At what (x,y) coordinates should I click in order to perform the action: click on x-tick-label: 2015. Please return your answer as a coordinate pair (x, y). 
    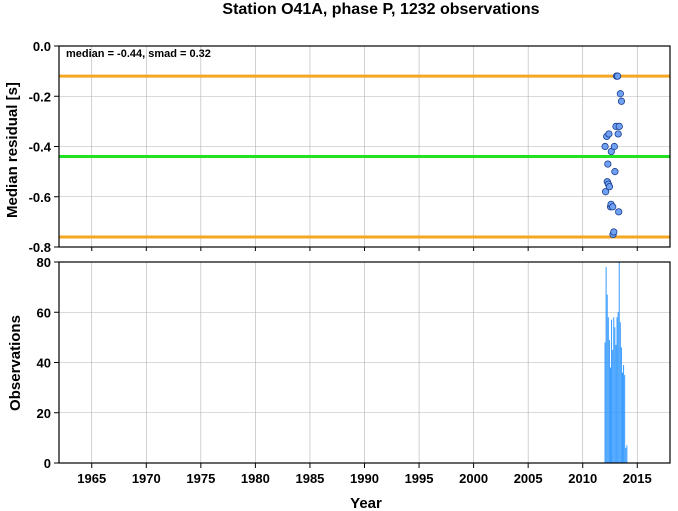
    Looking at the image, I should click on (637, 478).